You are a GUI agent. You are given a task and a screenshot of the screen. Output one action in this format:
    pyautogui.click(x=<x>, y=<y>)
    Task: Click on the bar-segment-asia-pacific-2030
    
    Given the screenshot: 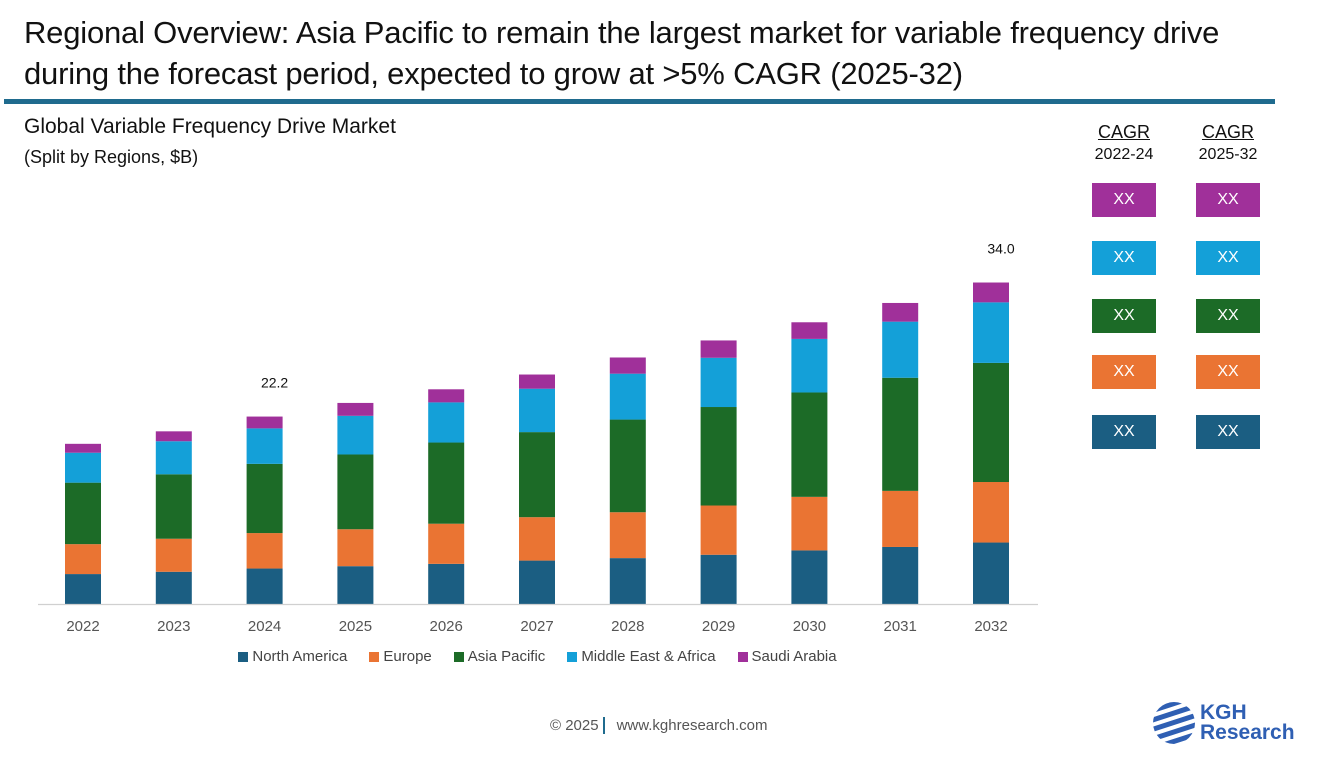 What is the action you would take?
    pyautogui.click(x=809, y=444)
    